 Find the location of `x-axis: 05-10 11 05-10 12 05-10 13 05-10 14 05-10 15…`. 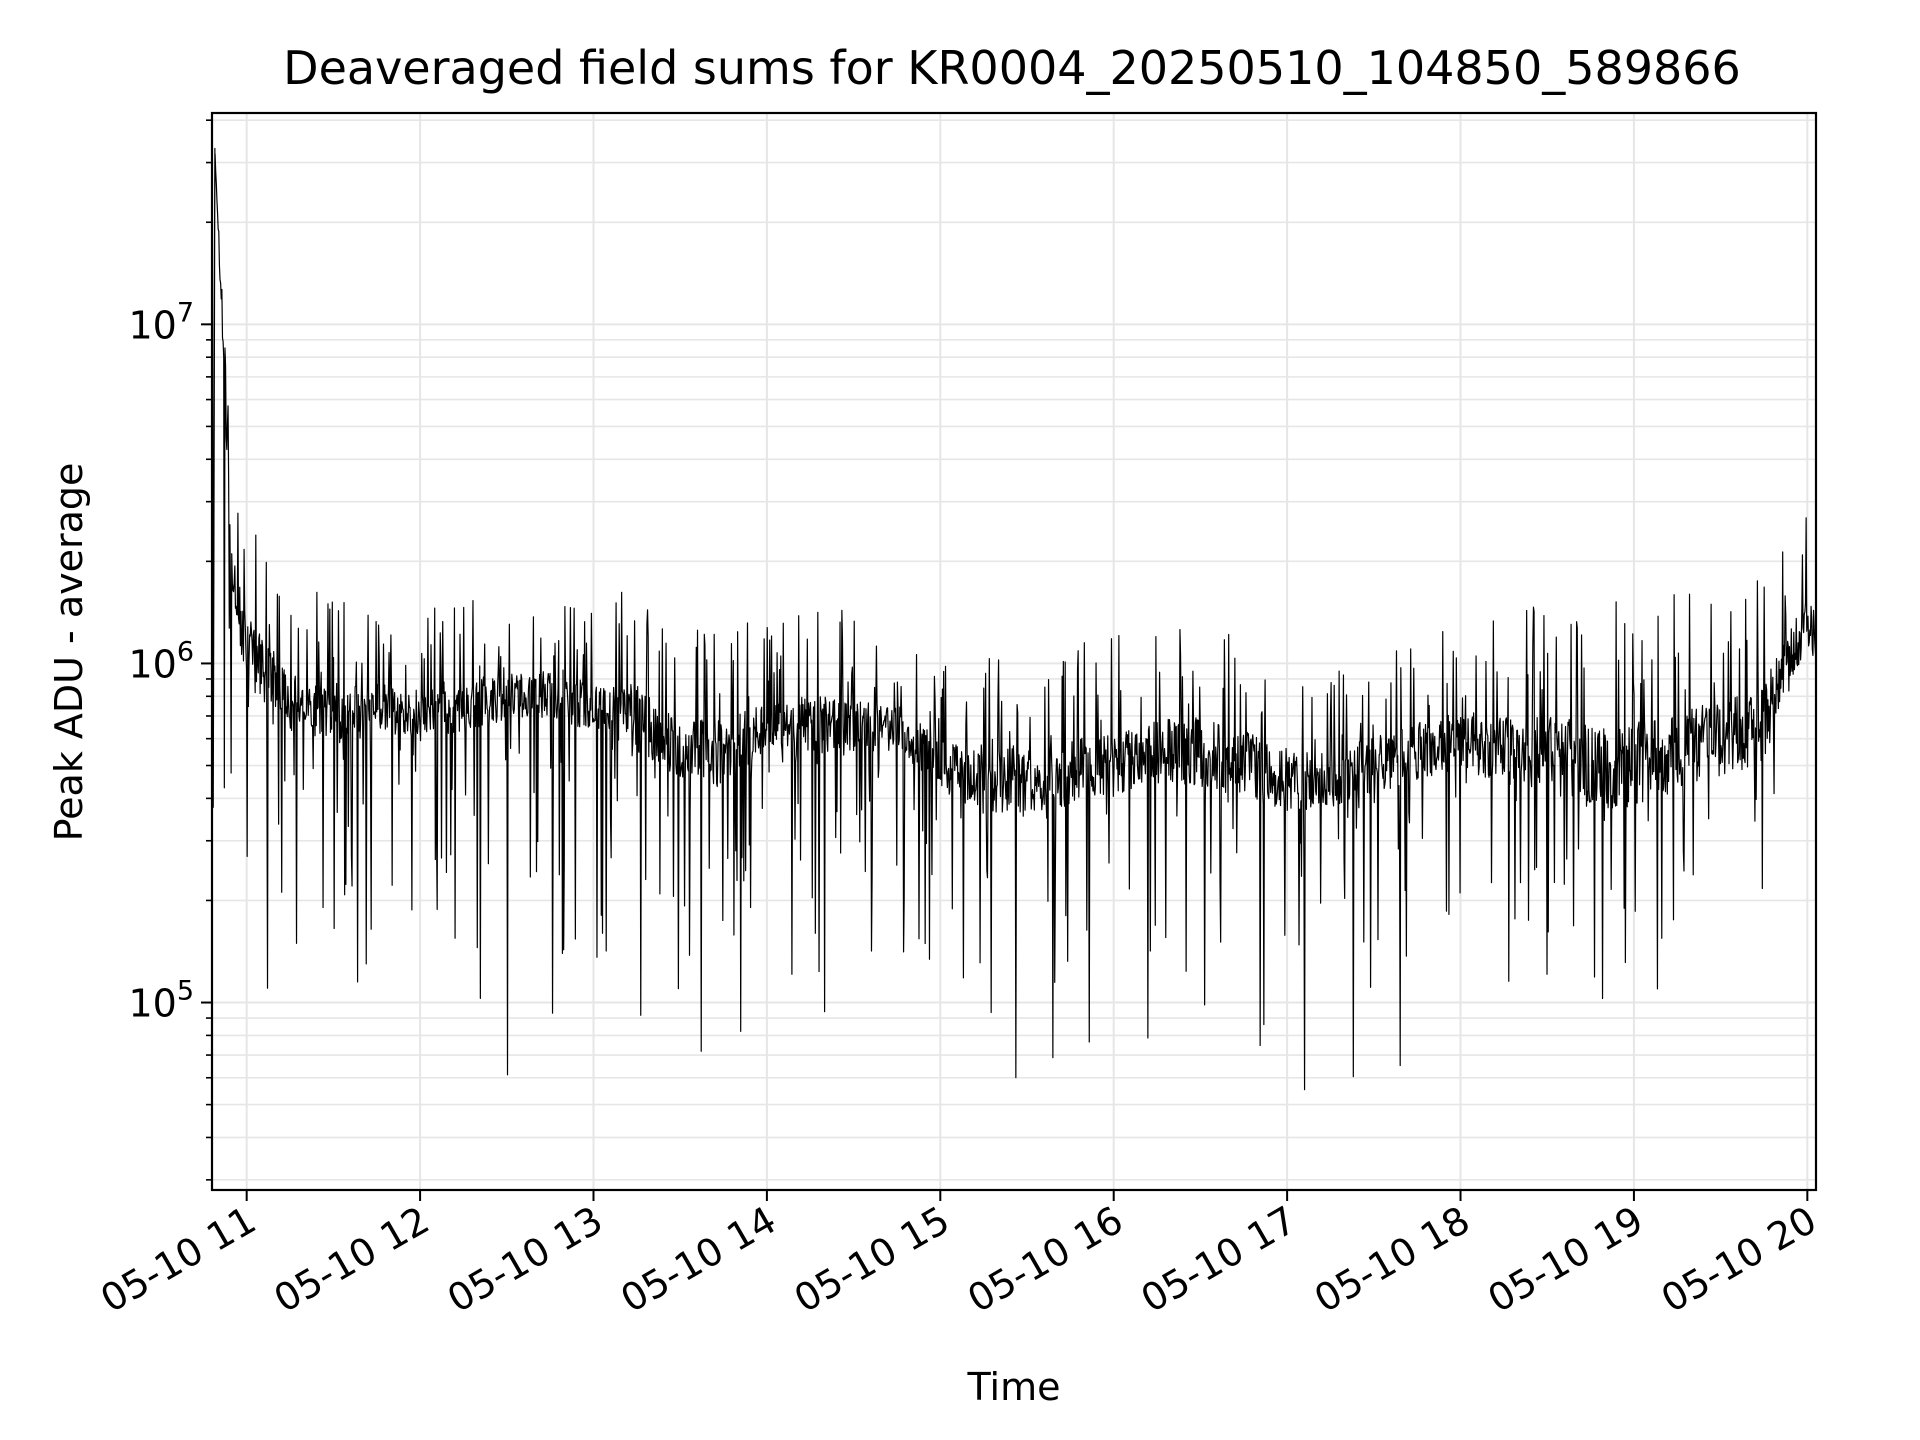

x-axis: 05-10 11 05-10 12 05-10 13 05-10 14 05-10 15… is located at coordinates (958, 1255).